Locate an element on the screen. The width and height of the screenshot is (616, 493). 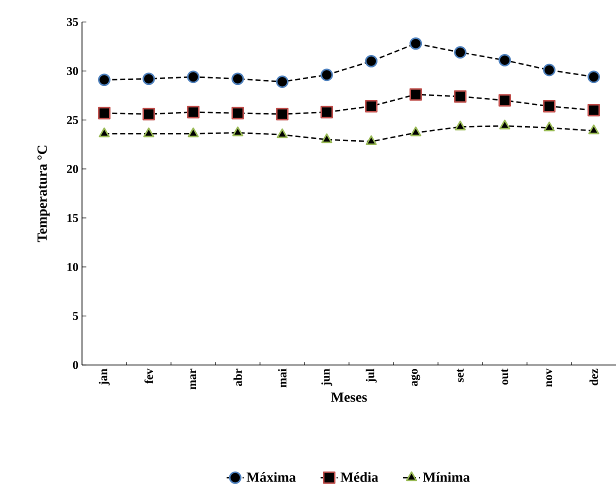
y-axis-title: Temperatura °C is located at coordinates (43, 194).